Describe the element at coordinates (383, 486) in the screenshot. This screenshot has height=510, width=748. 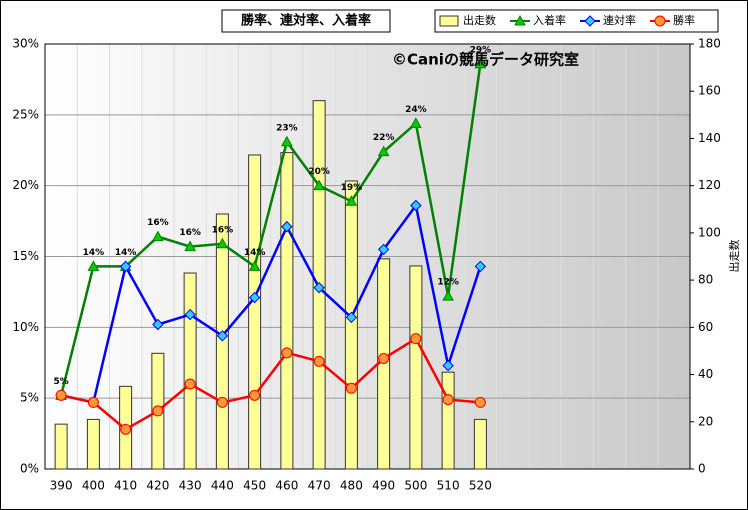
I see `x-tick-label: 490` at that location.